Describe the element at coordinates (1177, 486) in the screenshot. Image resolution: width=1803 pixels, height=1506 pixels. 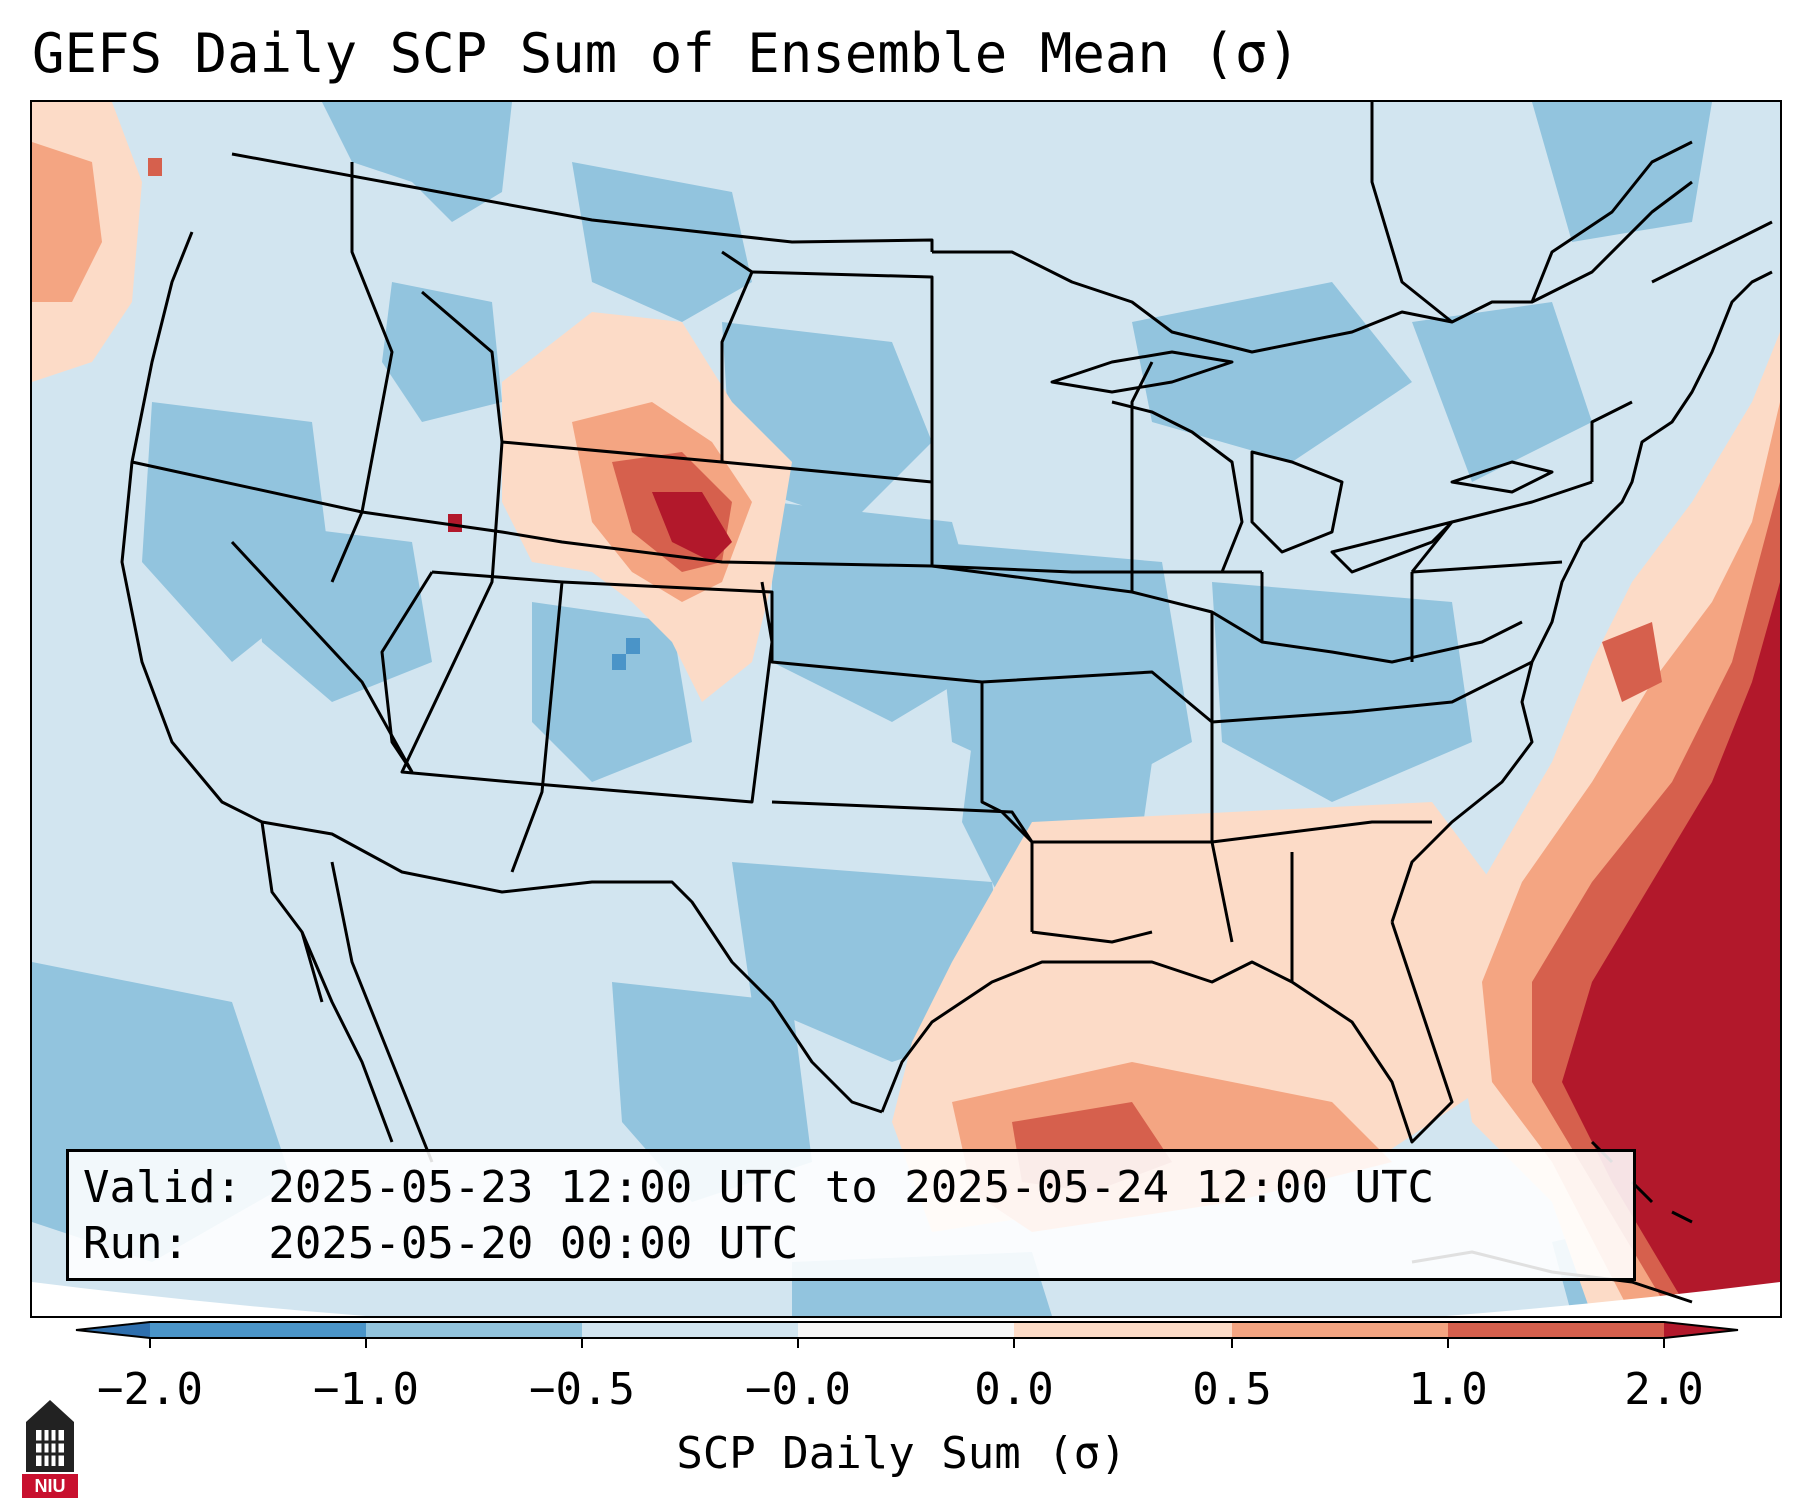
I see `lake-michigan-shore` at that location.